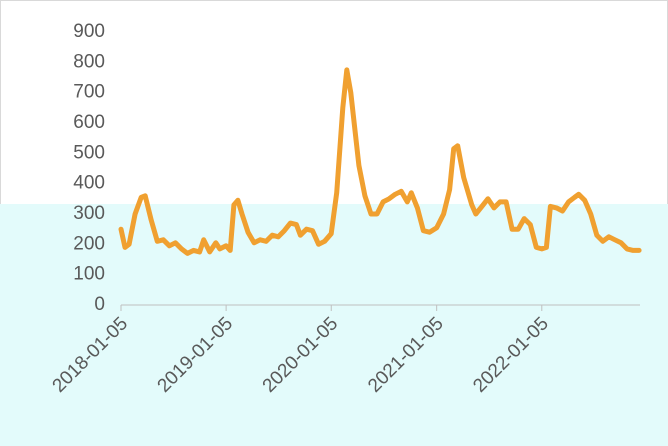 The width and height of the screenshot is (668, 446). I want to click on y-tick-label: 0, so click(99, 304).